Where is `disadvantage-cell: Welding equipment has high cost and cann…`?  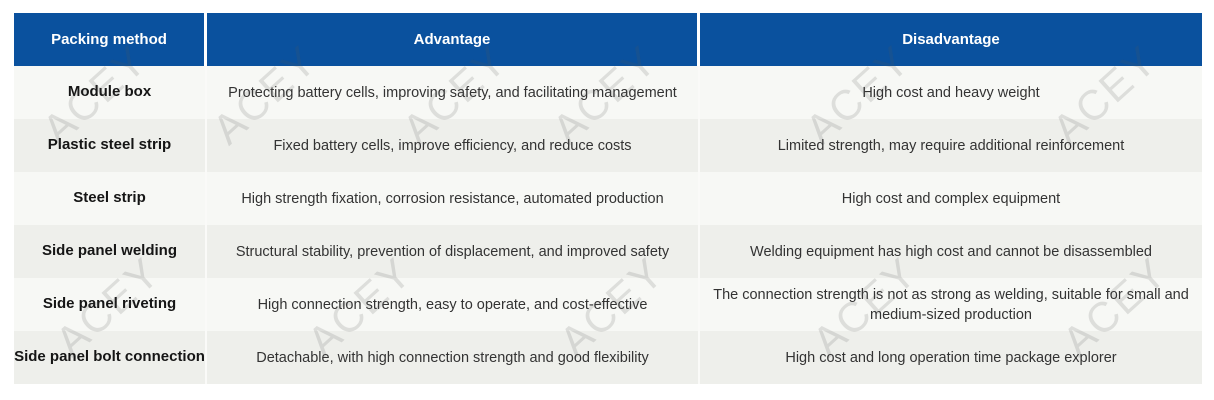 disadvantage-cell: Welding equipment has high cost and cann… is located at coordinates (951, 251).